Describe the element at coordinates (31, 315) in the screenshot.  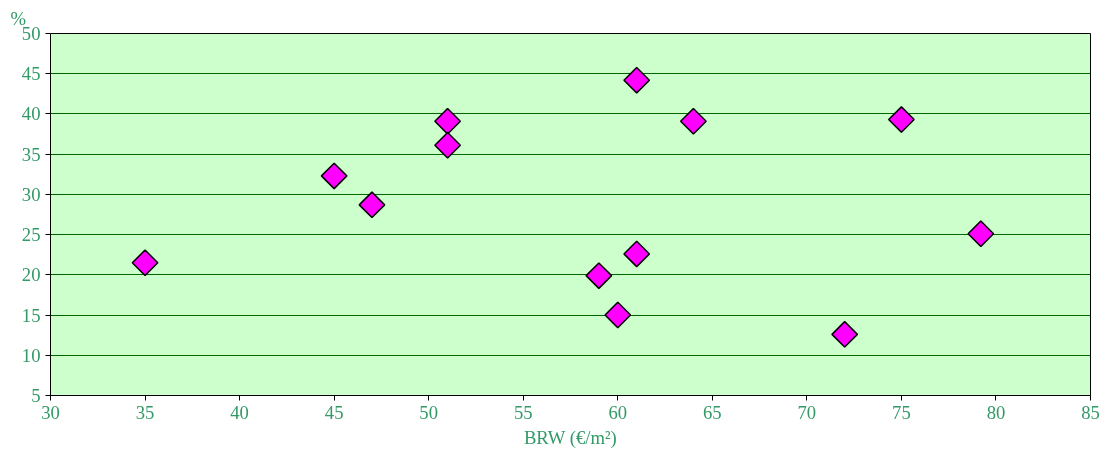
I see `y-tick-label: 15` at that location.